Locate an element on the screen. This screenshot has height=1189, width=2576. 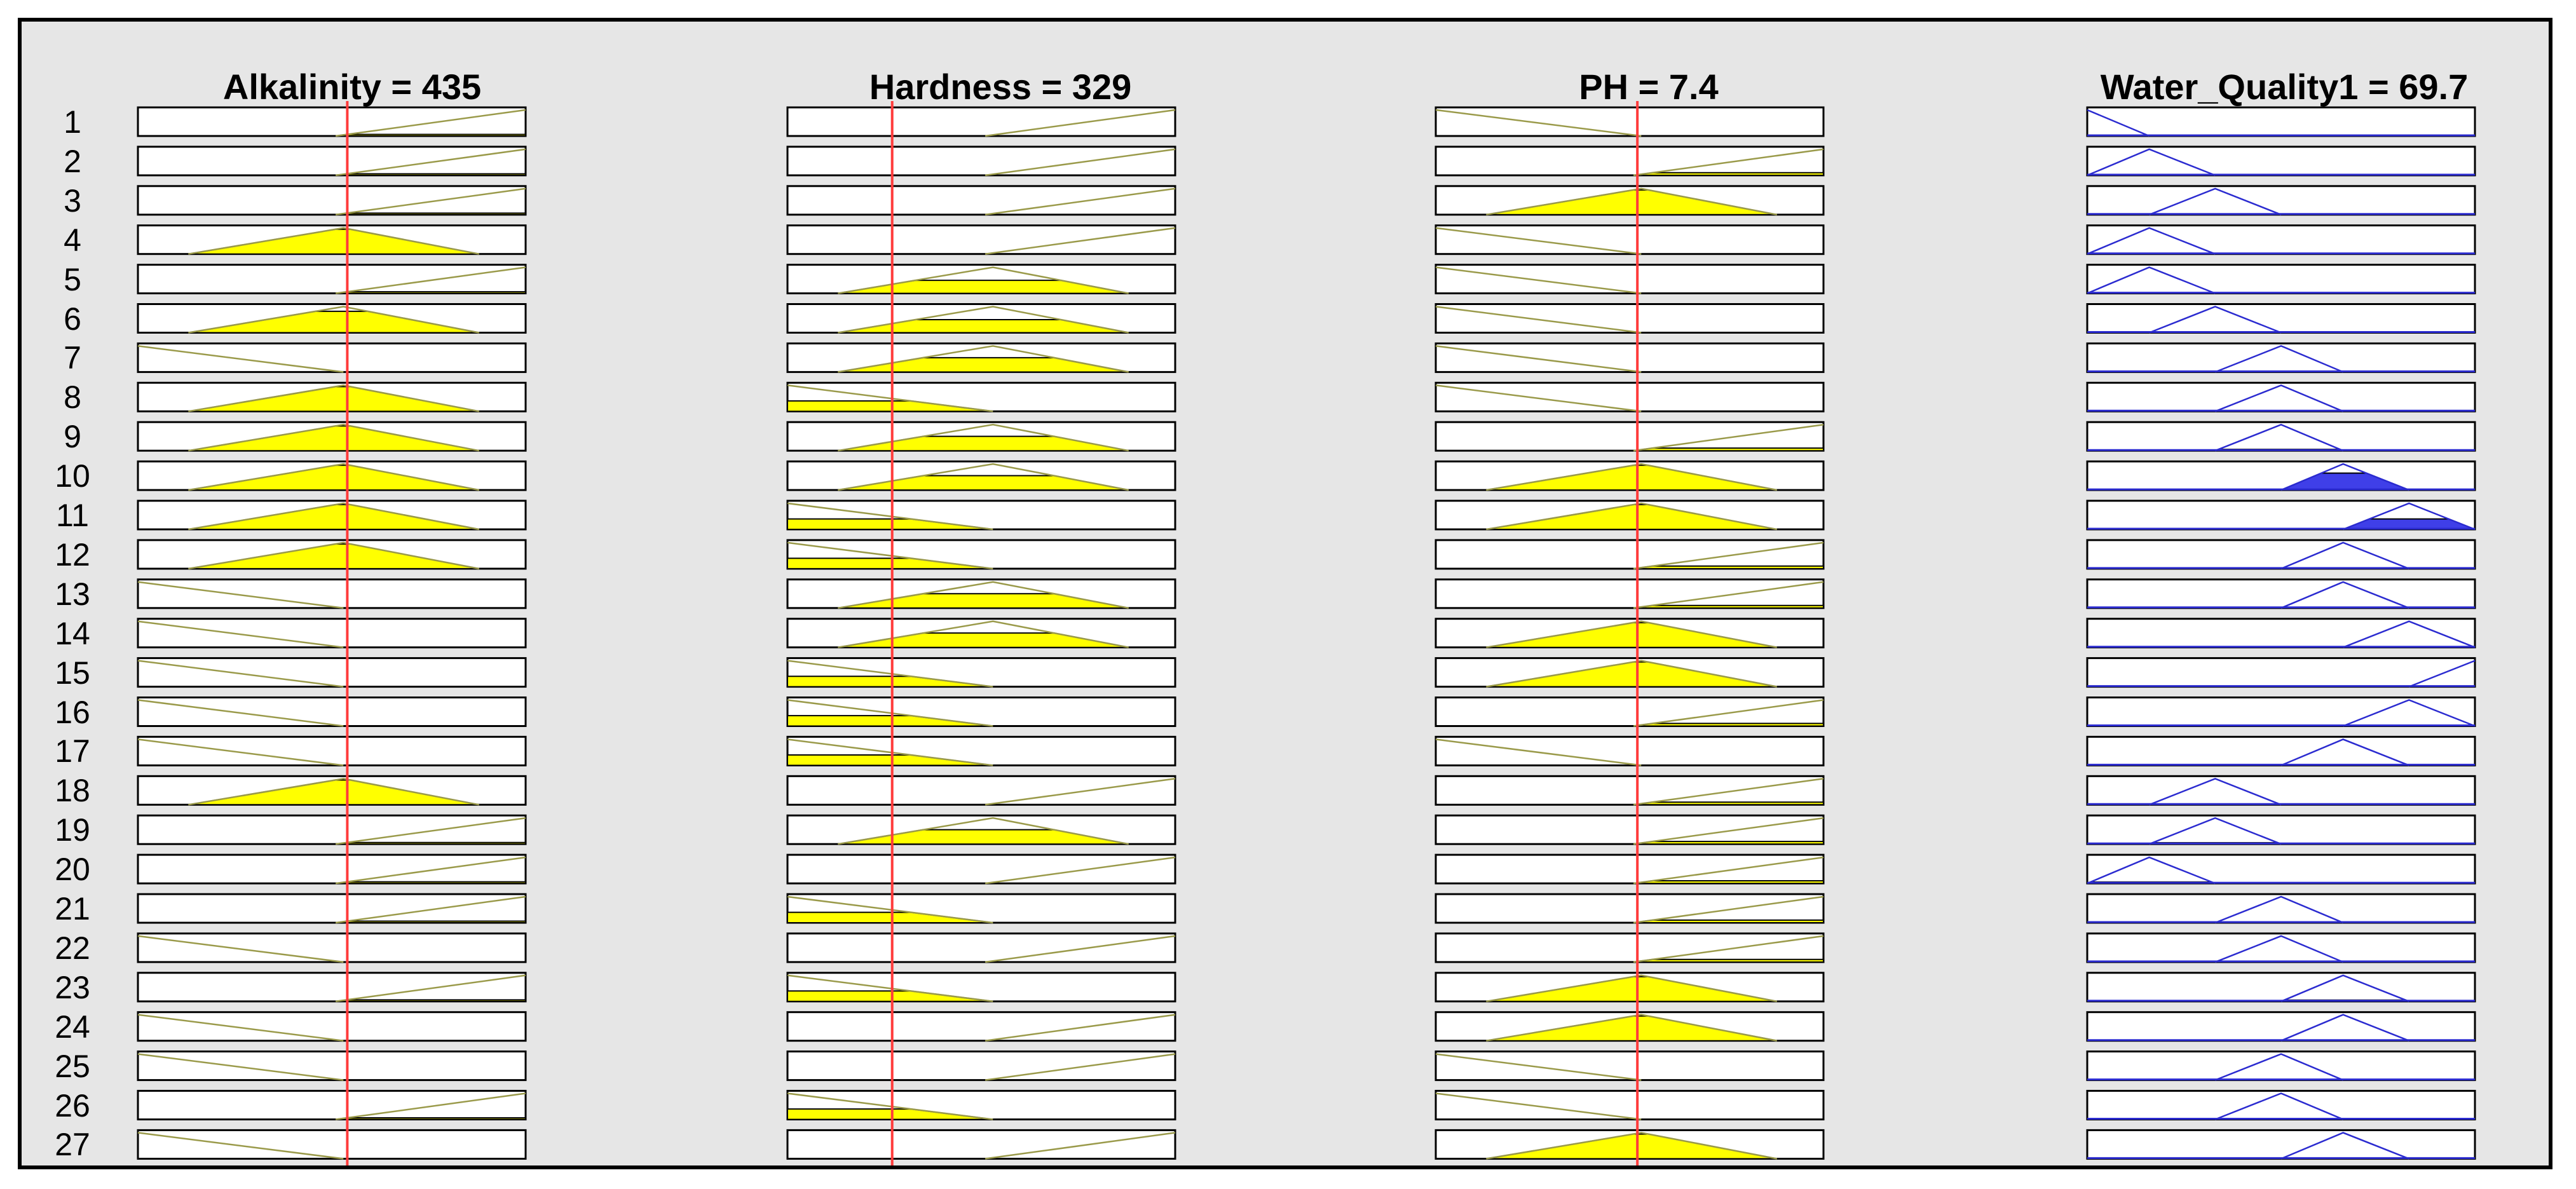
rule-number-label: 20 is located at coordinates (72, 870).